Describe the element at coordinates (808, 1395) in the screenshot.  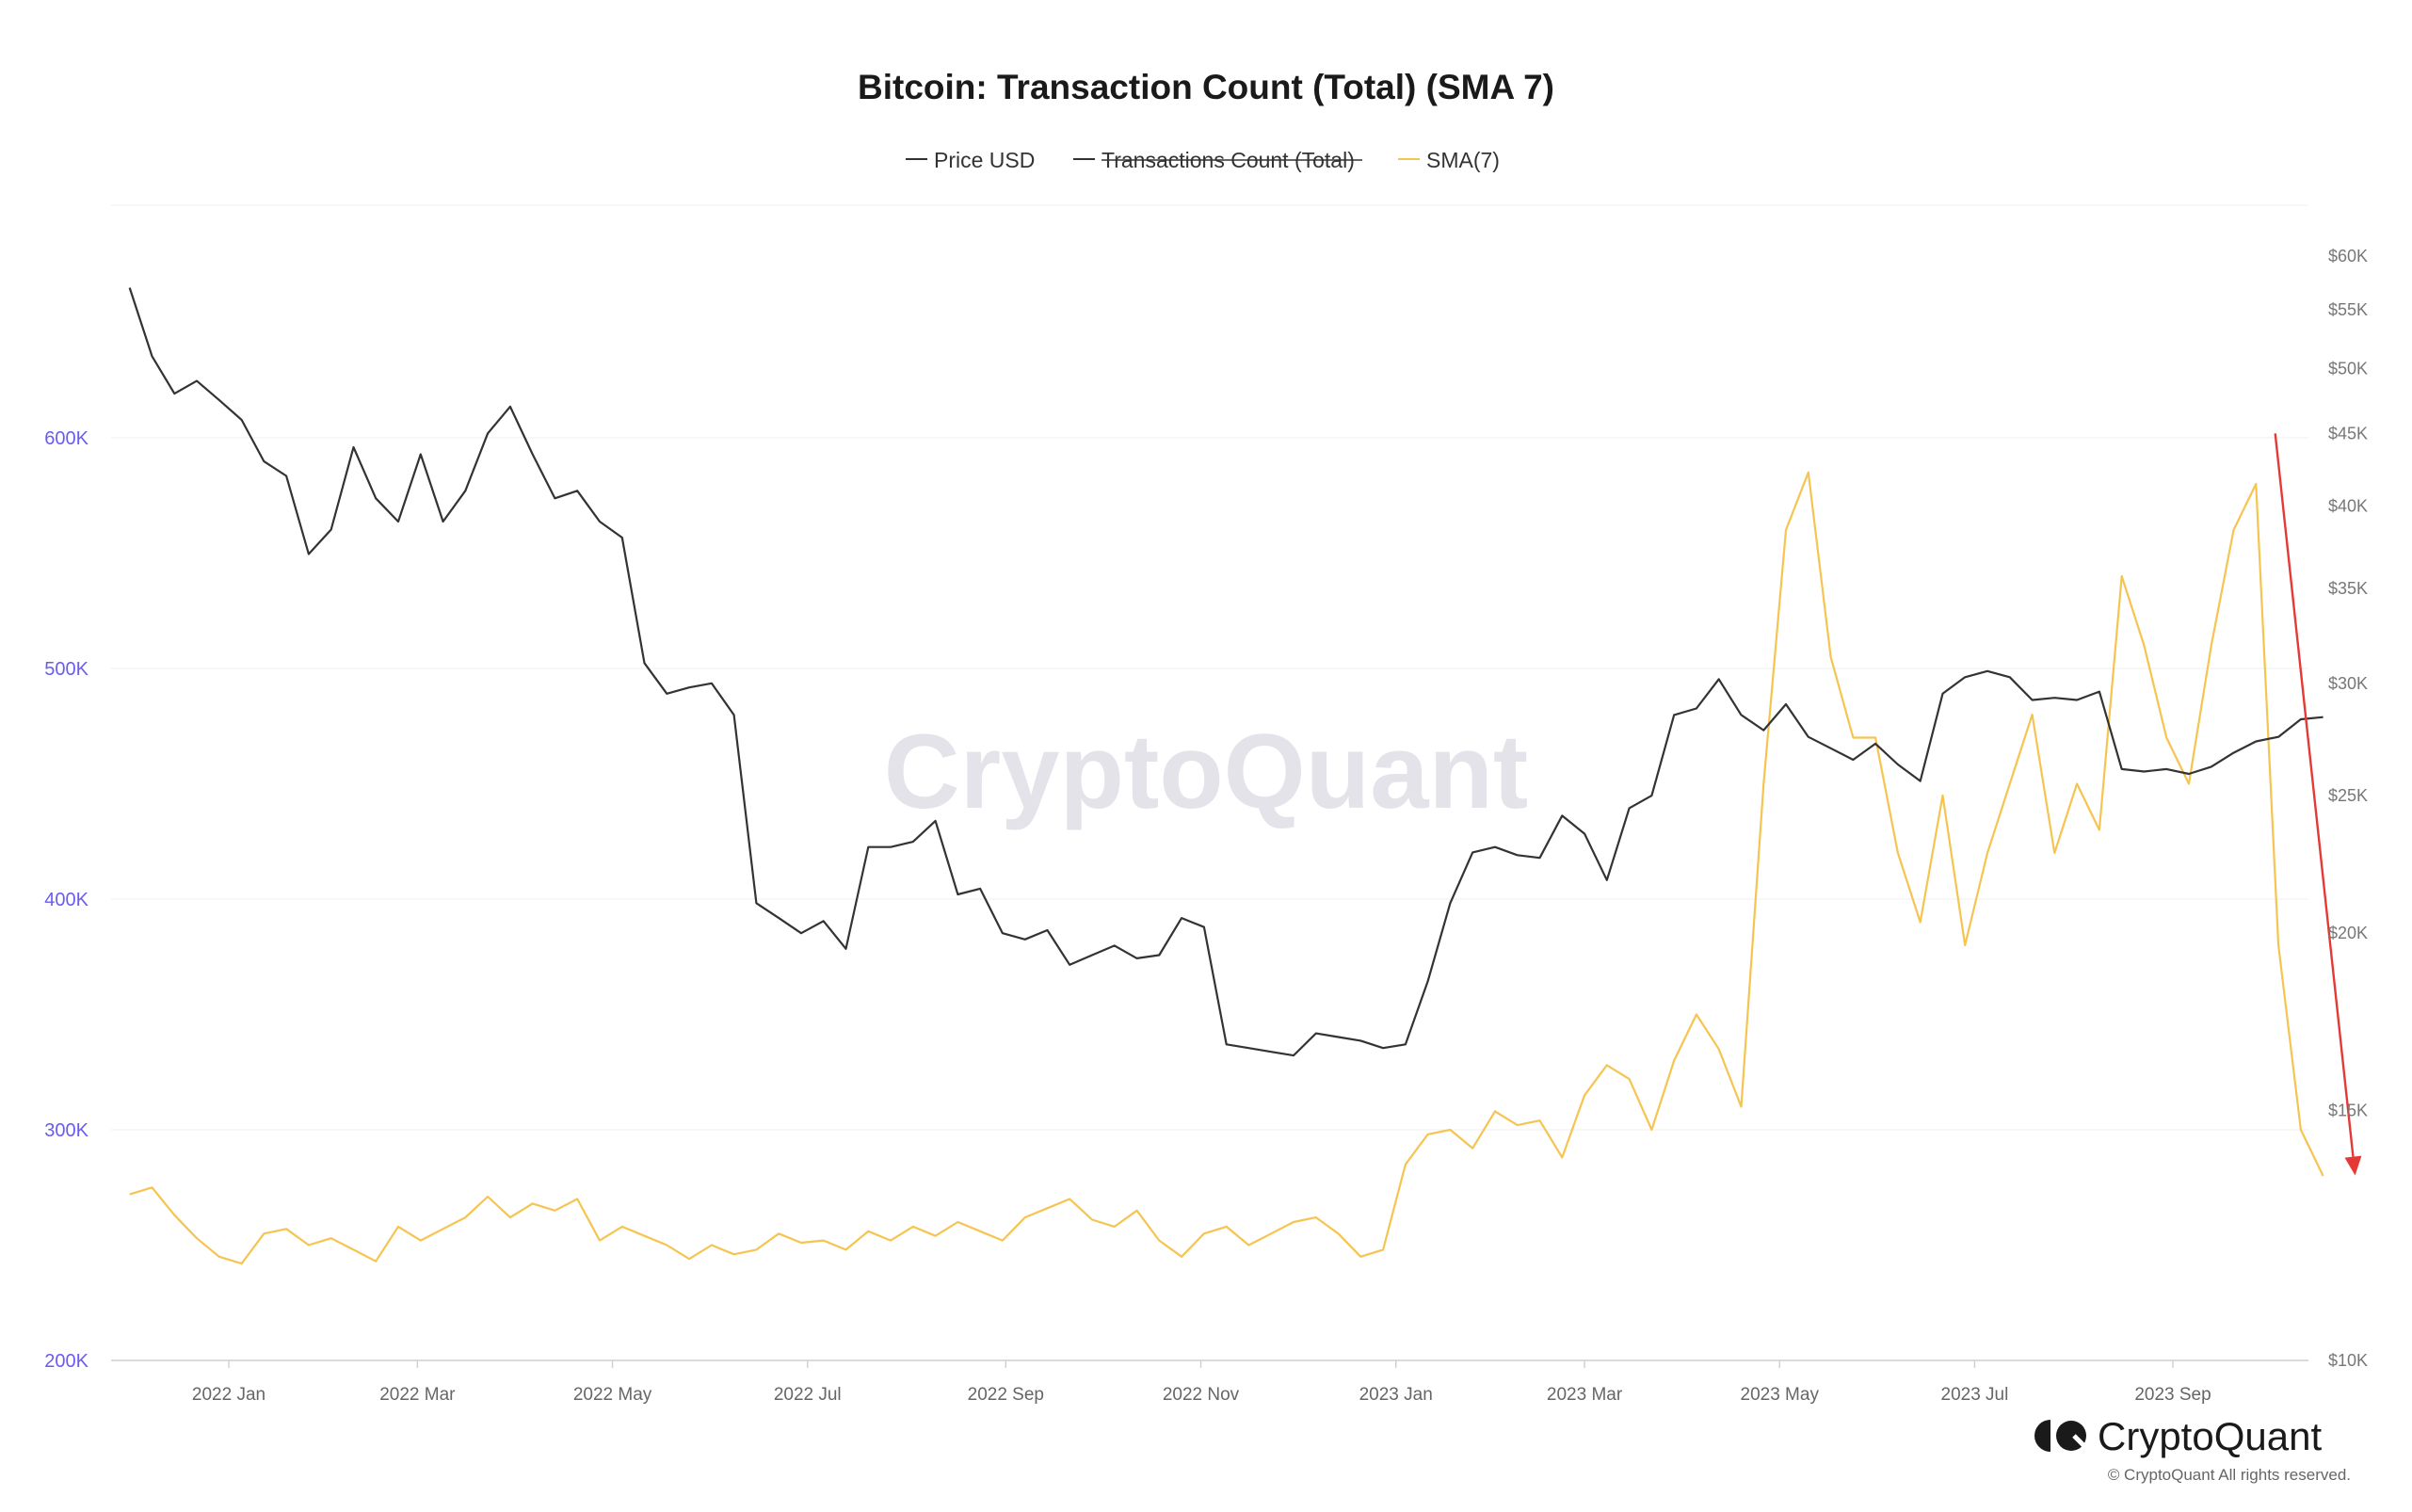
I see `x-tick-label: 2022 Jul` at that location.